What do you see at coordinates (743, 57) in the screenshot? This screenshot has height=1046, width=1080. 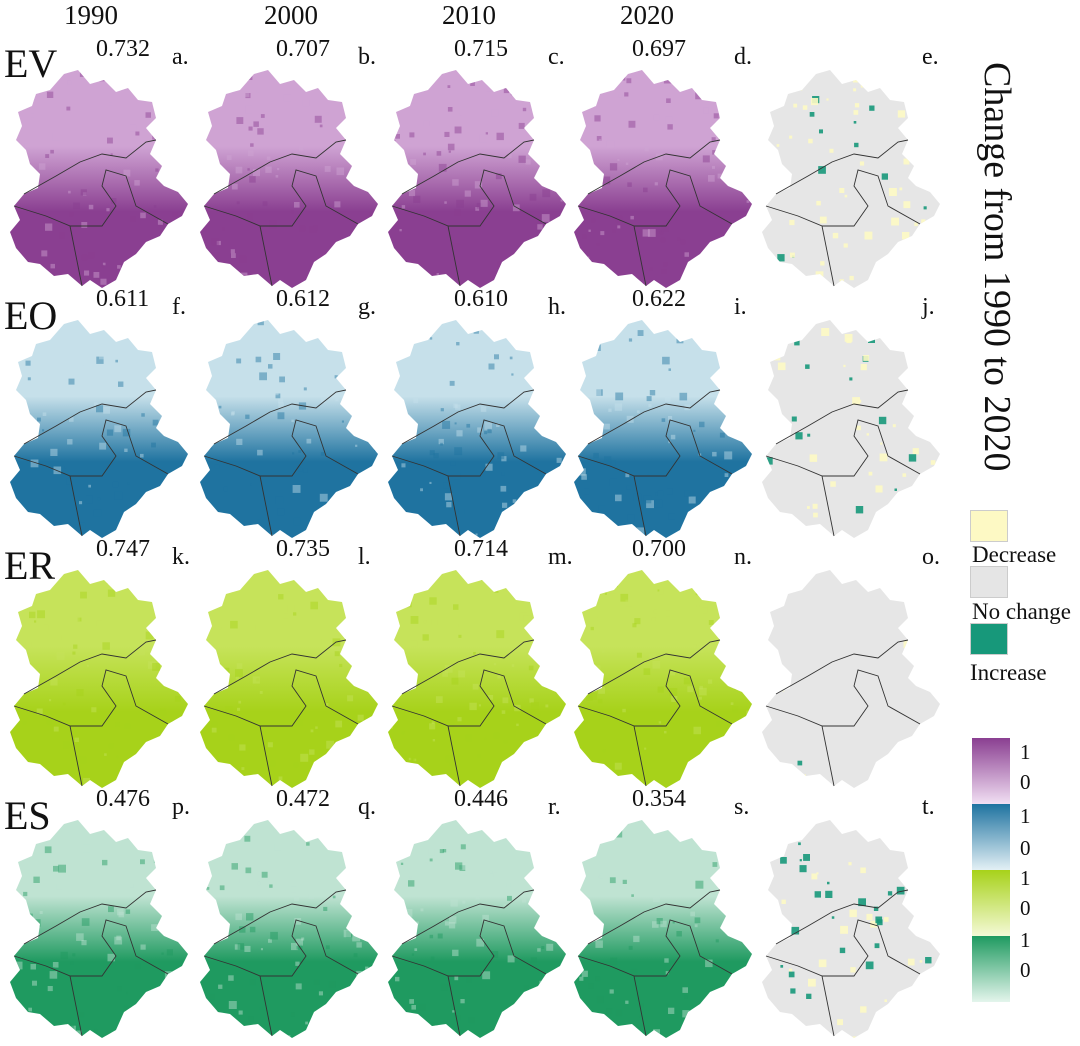 I see `panel-label-ev-4: d.` at bounding box center [743, 57].